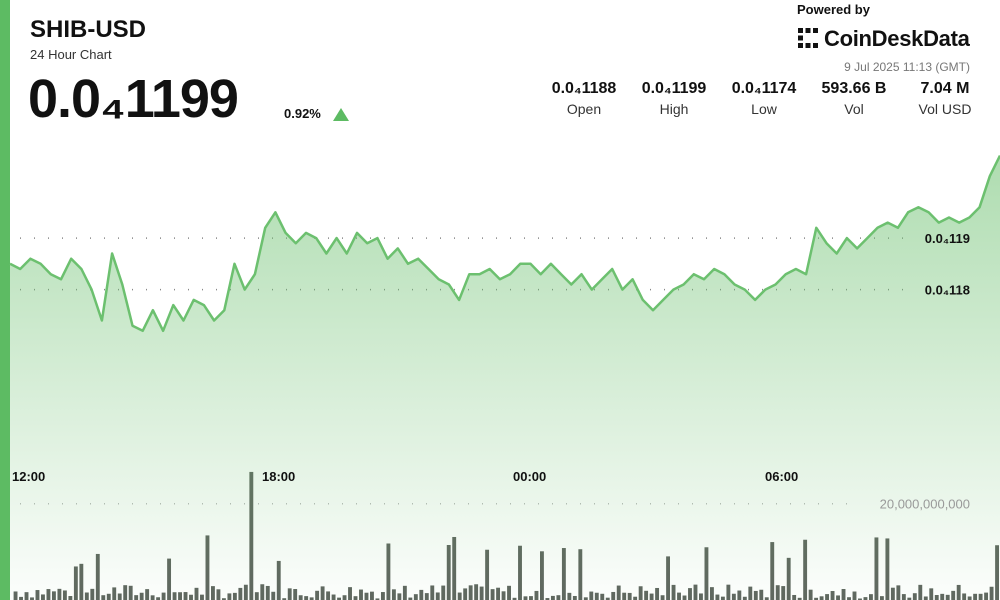  What do you see at coordinates (854, 109) in the screenshot?
I see `stat-vol-label: Vol` at bounding box center [854, 109].